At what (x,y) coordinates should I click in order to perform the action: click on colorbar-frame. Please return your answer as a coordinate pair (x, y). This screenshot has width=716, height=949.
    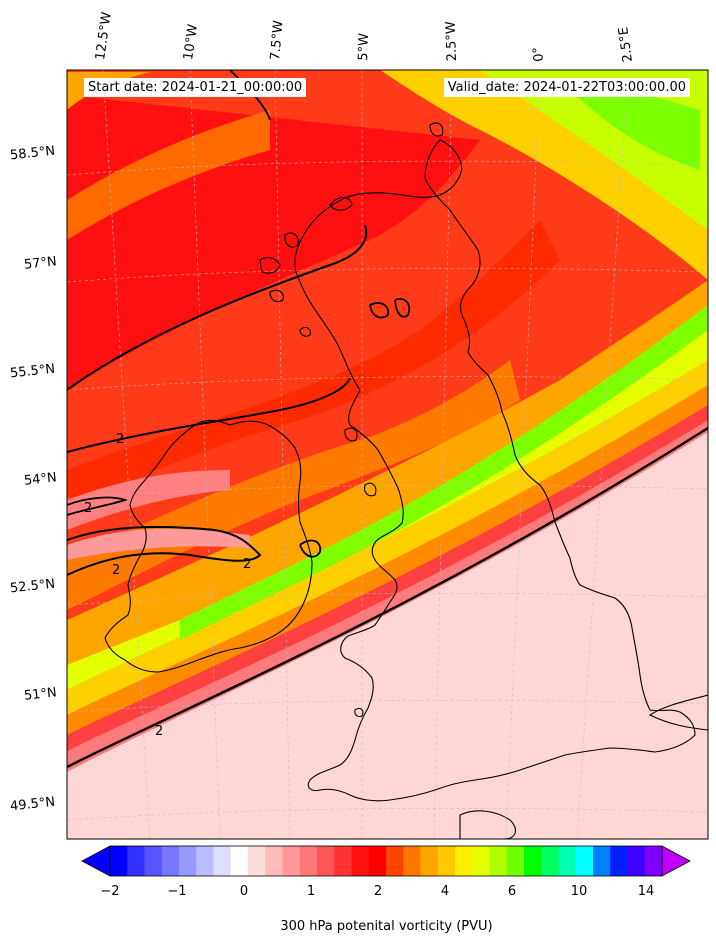
    Looking at the image, I should click on (386, 861).